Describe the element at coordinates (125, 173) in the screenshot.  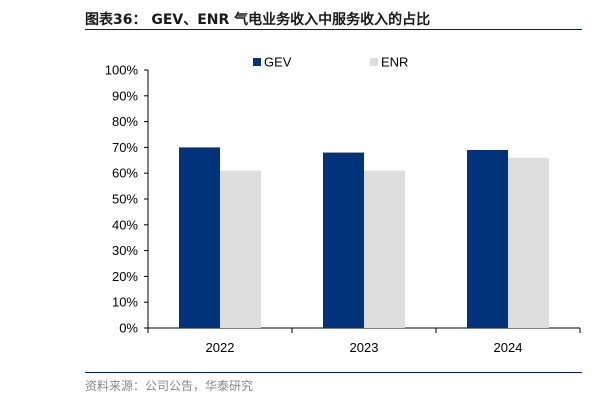
I see `y-tick-label: 60%` at that location.